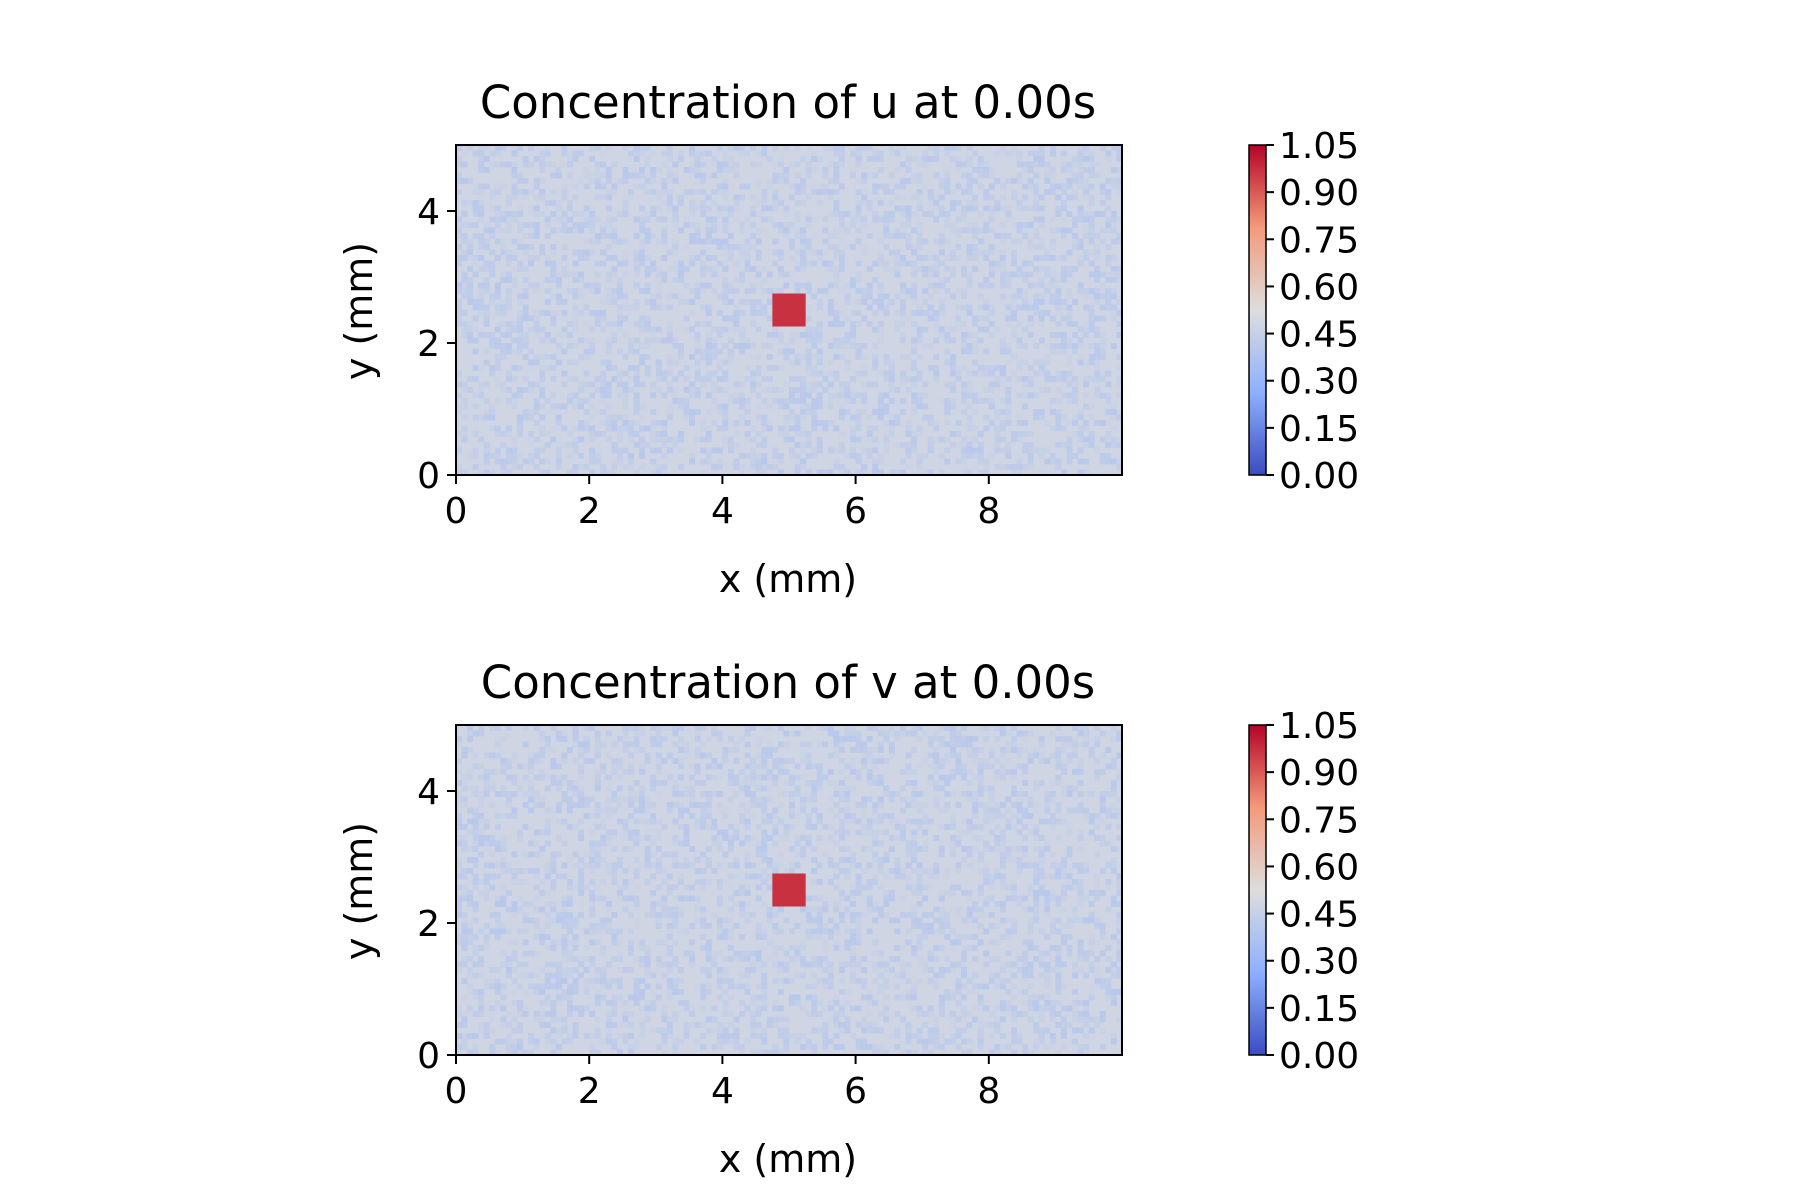 This screenshot has height=1200, width=1800. What do you see at coordinates (788, 682) in the screenshot?
I see `chart-title: Concentration of v at 0.00s` at bounding box center [788, 682].